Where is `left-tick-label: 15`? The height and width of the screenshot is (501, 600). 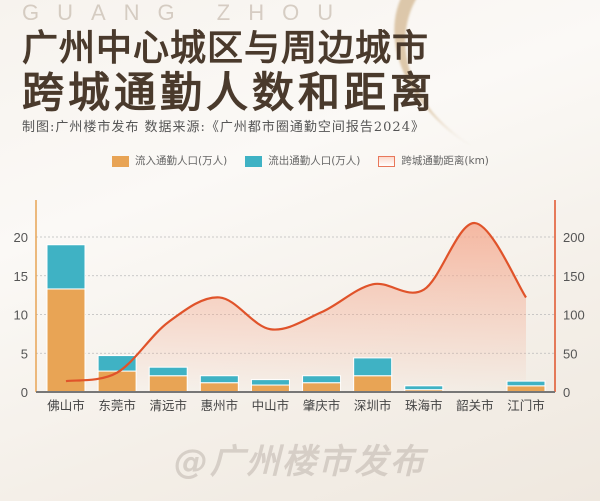
left-tick-label: 15 is located at coordinates (21, 276).